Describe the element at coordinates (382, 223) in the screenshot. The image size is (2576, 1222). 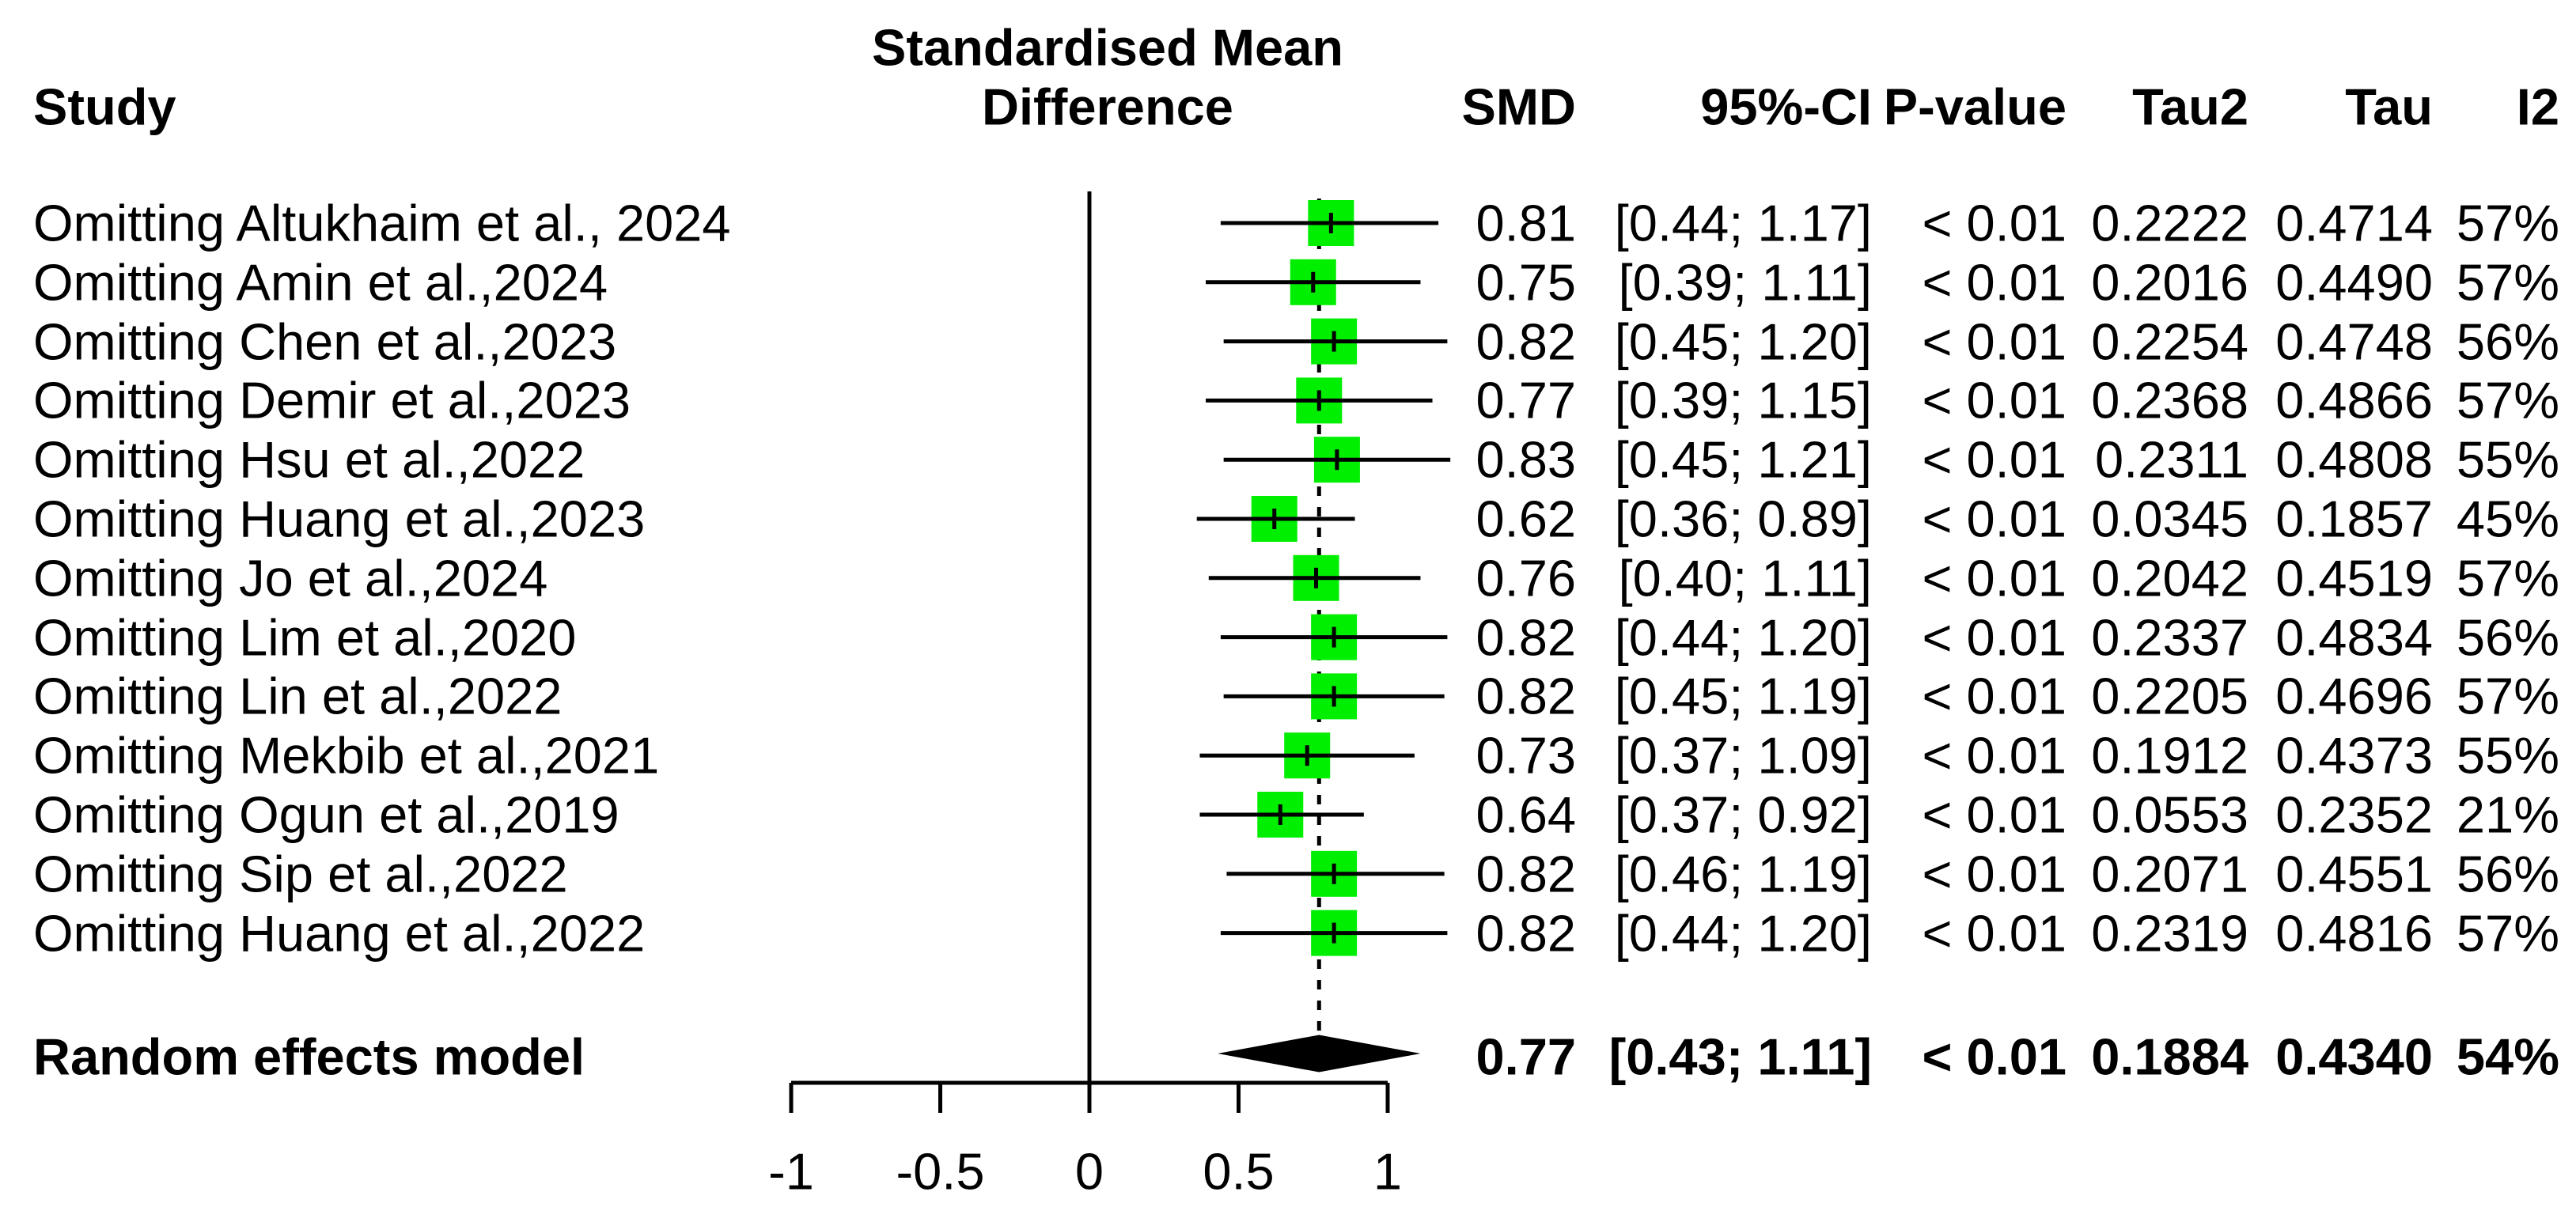
I see `row-study-label: Omitting Altukhaim et al., 2024` at that location.